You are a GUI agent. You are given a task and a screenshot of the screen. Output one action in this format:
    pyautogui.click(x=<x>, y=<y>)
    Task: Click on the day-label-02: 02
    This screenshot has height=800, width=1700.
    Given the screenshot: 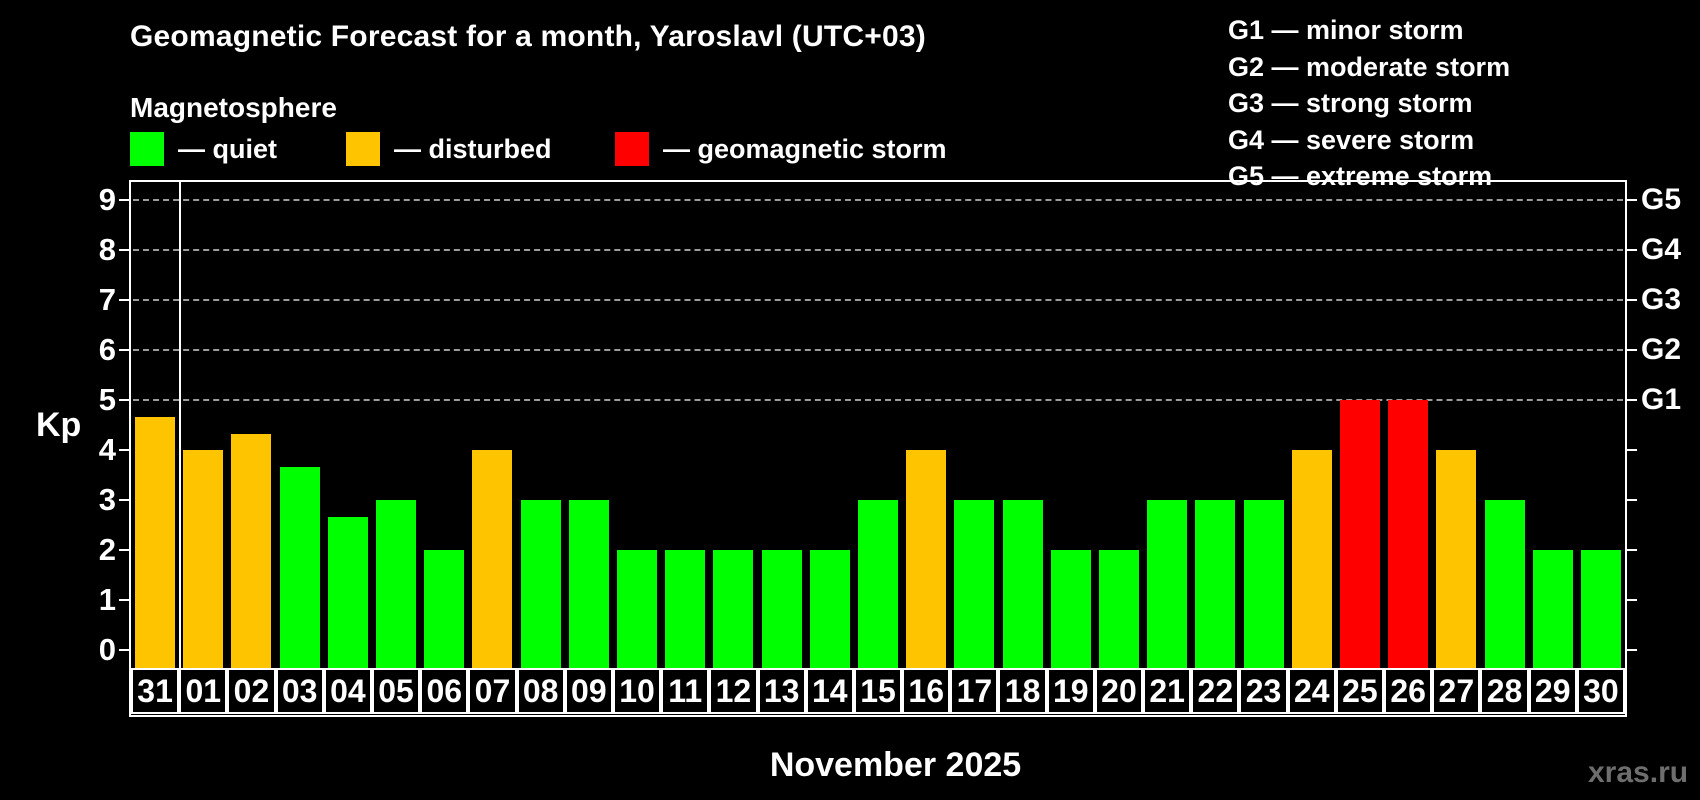 What is the action you would take?
    pyautogui.click(x=251, y=691)
    